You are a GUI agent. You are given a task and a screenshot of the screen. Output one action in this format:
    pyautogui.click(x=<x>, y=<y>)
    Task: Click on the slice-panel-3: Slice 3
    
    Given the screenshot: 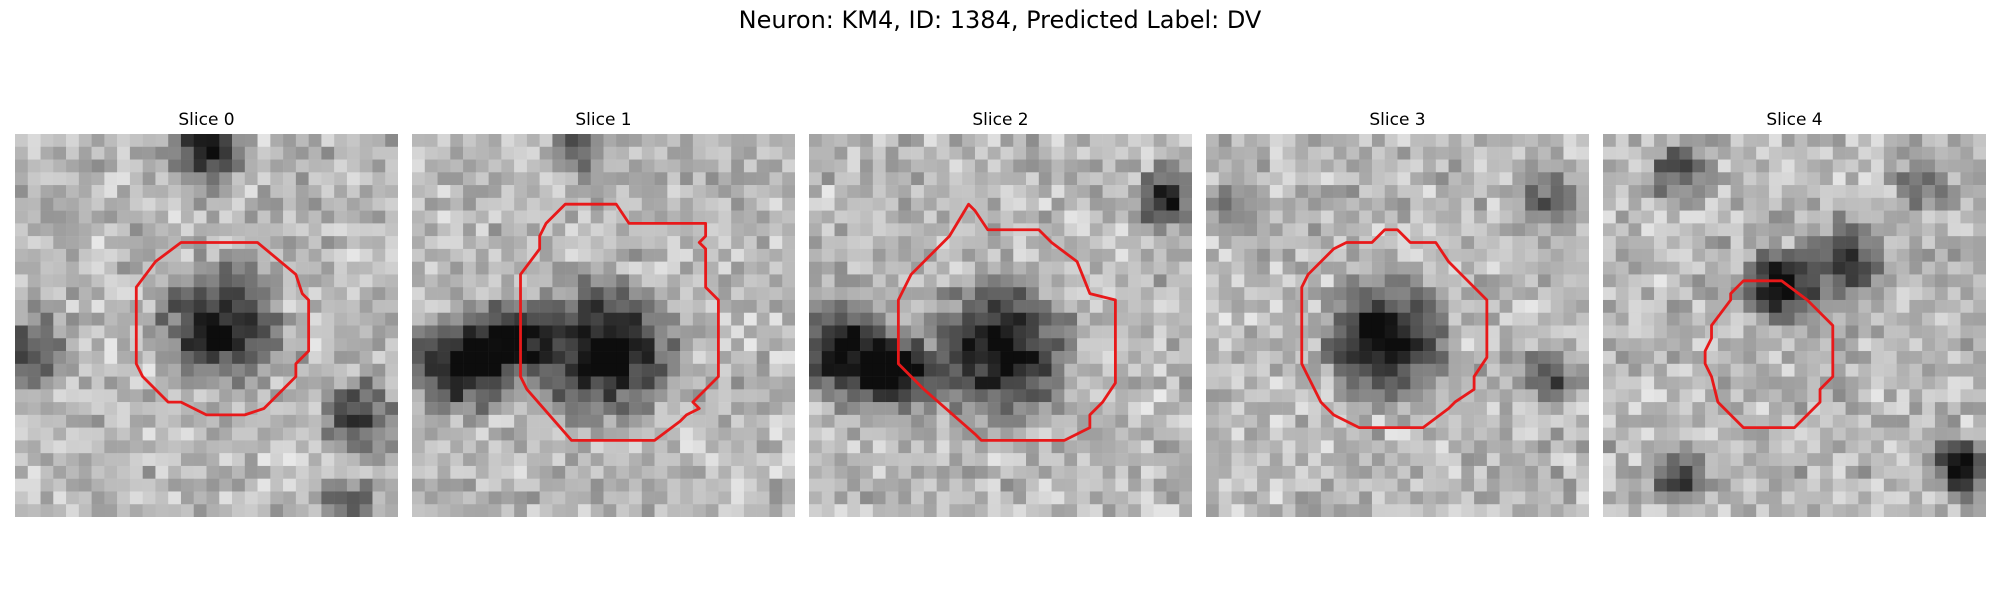 What is the action you would take?
    pyautogui.click(x=1397, y=315)
    